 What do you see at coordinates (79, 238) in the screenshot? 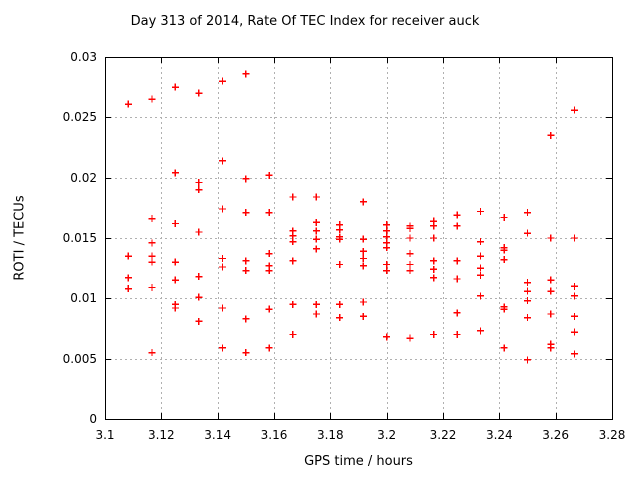
I see `y-tick-label: 0.015` at bounding box center [79, 238].